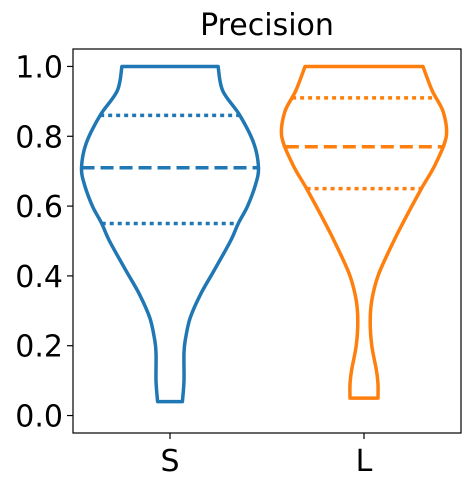 The image size is (470, 487). Describe the element at coordinates (39, 347) in the screenshot. I see `y-tick-label: 0.2` at that location.